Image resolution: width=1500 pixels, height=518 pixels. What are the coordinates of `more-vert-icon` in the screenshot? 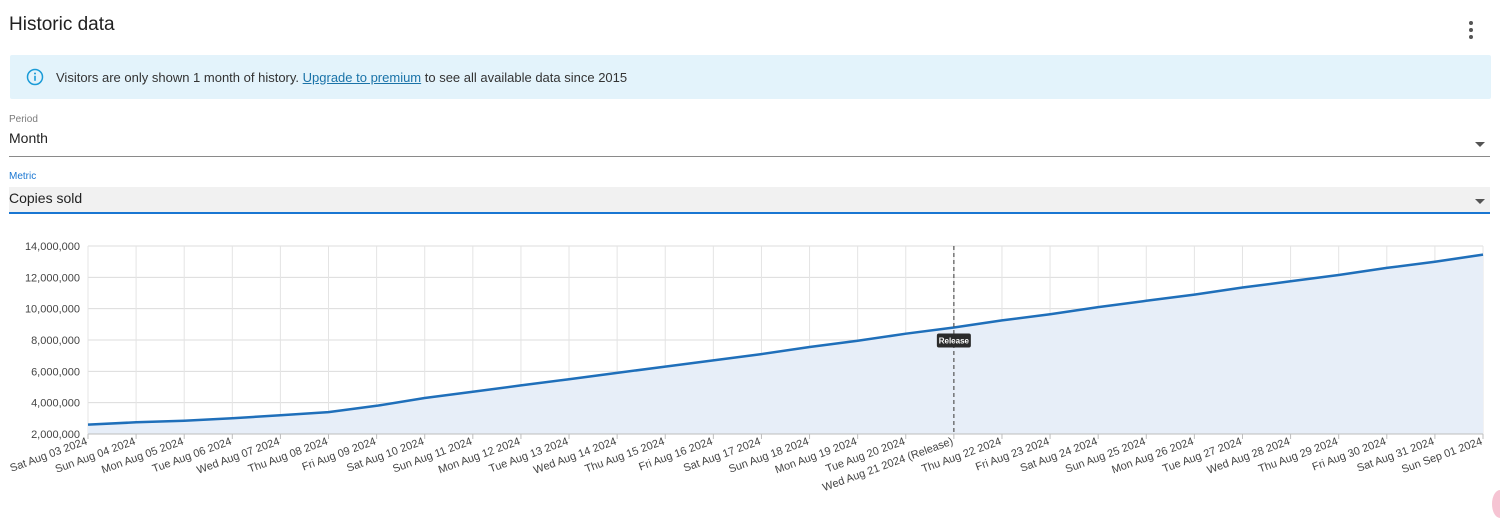 It's located at (1471, 30).